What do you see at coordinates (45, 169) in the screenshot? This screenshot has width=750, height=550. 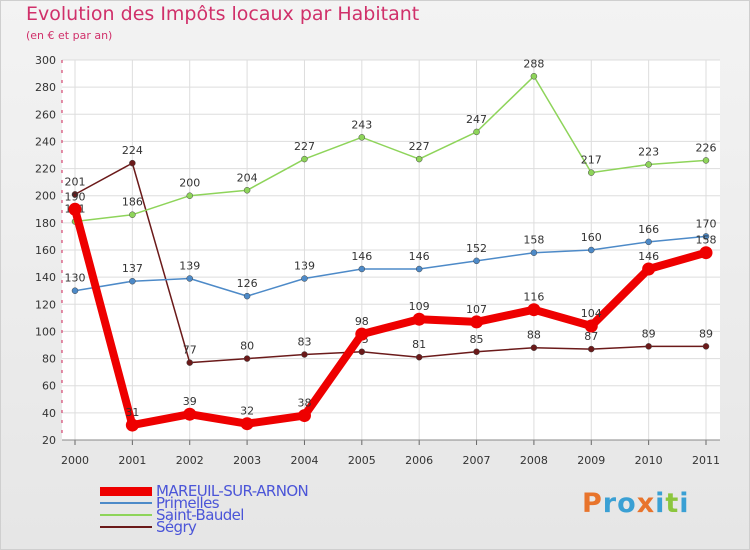 I see `y-tick-label: 220` at bounding box center [45, 169].